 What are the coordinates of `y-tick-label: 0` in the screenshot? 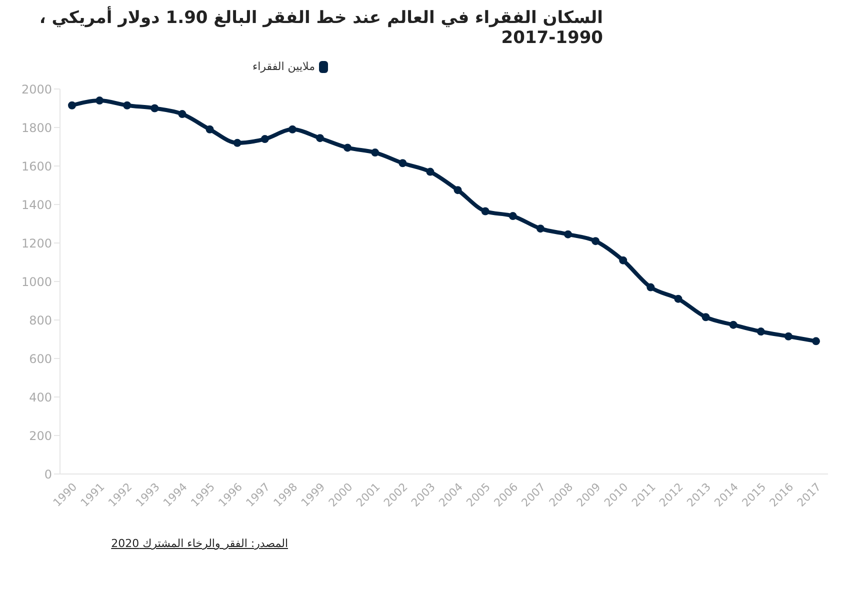 It's located at (48, 474).